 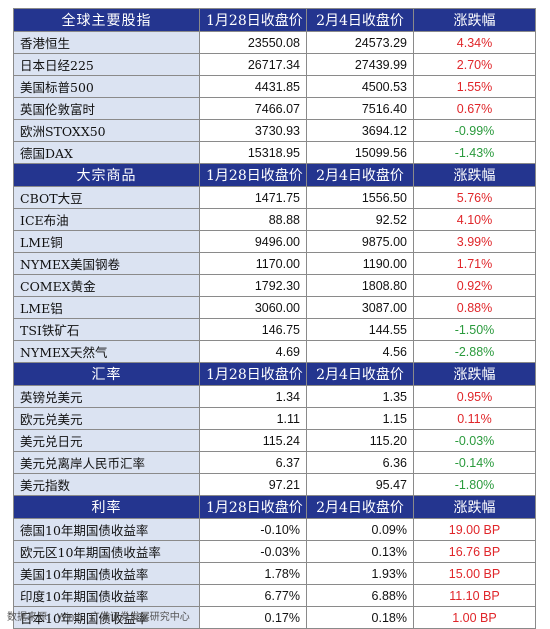 I want to click on section-title: 全球主要股指, so click(x=106, y=20).